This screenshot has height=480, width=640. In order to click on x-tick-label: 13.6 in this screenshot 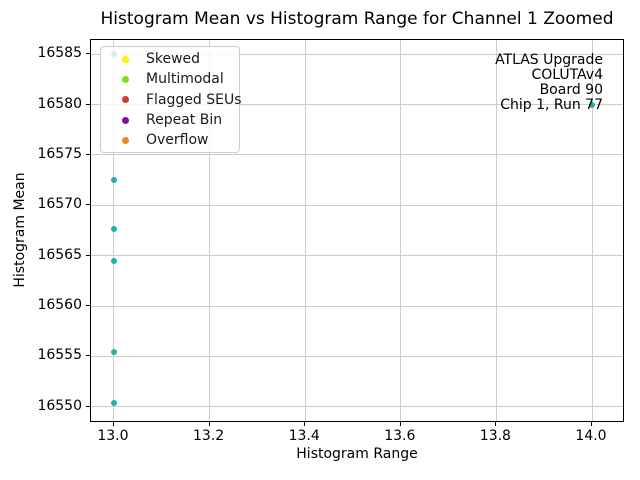, I will do `click(400, 436)`.